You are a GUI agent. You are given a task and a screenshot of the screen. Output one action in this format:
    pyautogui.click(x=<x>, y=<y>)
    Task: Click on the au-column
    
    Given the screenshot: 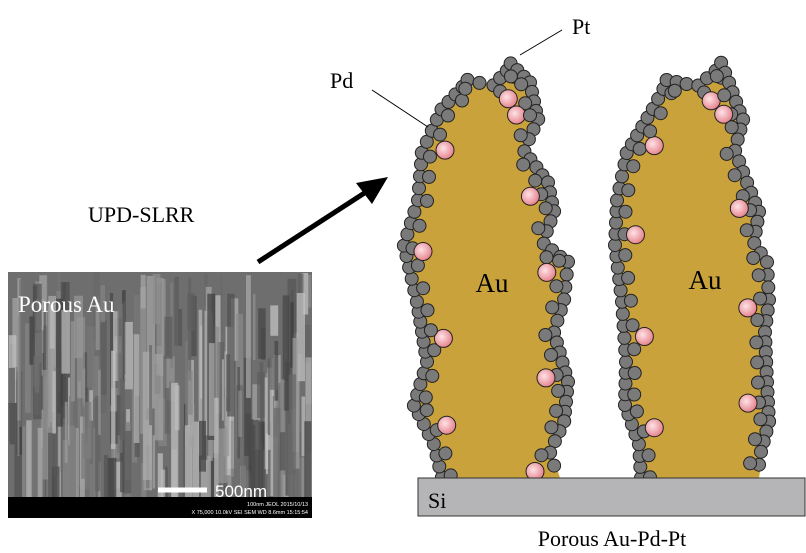 What is the action you would take?
    pyautogui.click(x=692, y=270)
    